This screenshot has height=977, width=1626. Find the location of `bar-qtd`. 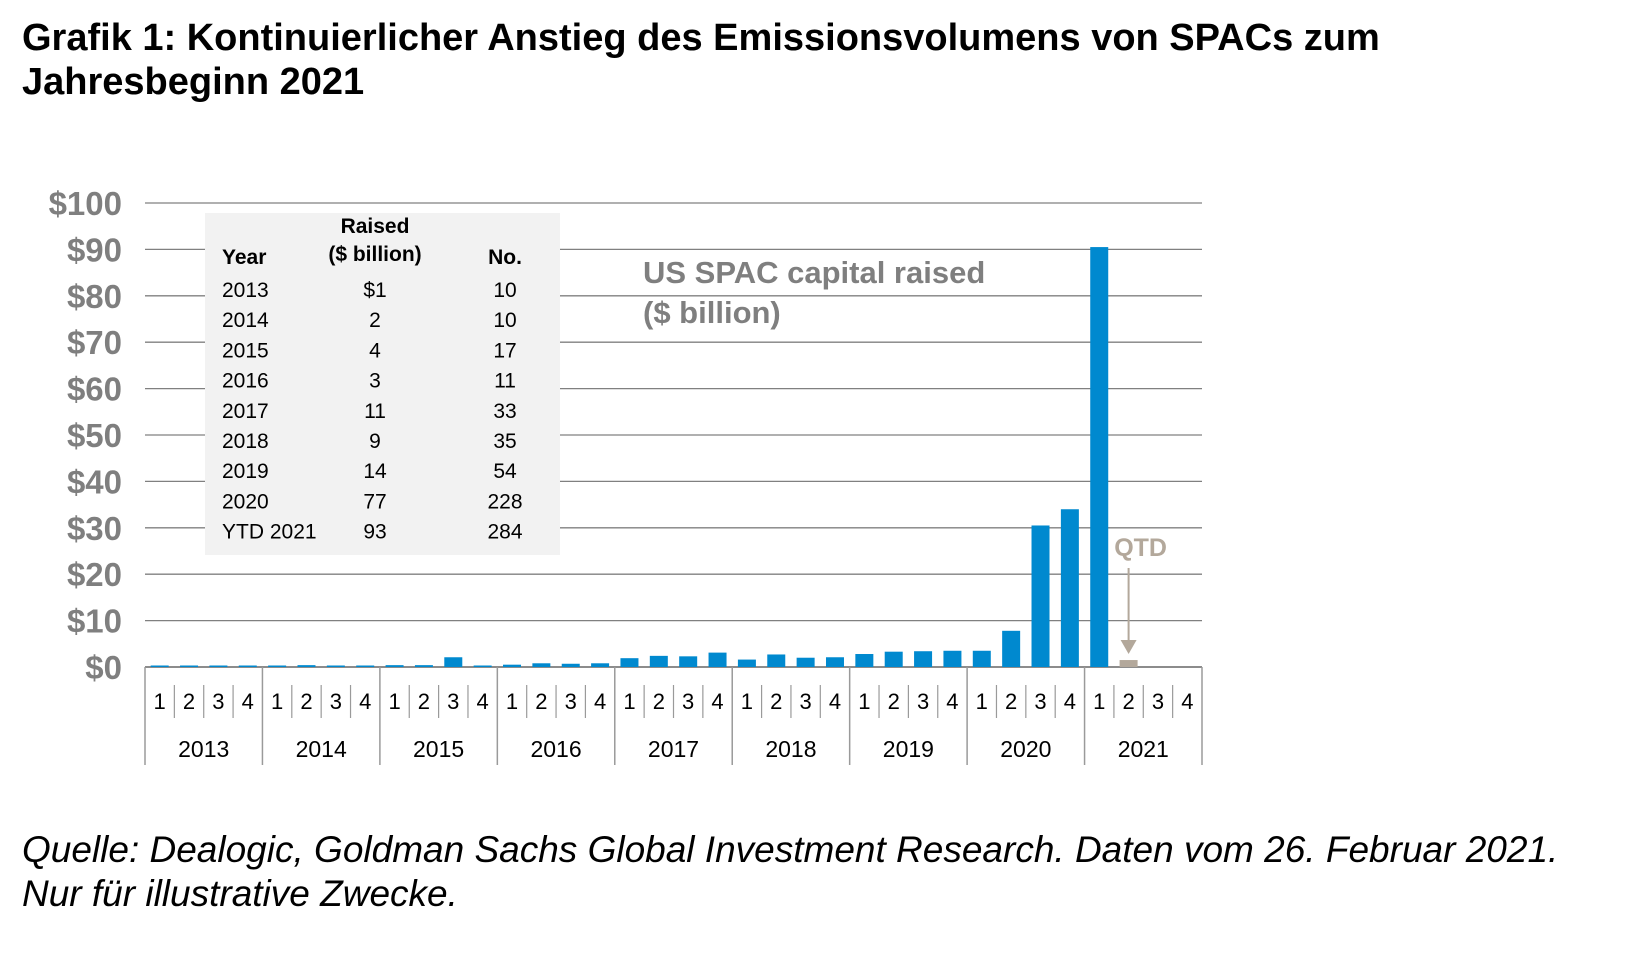

bar-qtd is located at coordinates (1128, 663).